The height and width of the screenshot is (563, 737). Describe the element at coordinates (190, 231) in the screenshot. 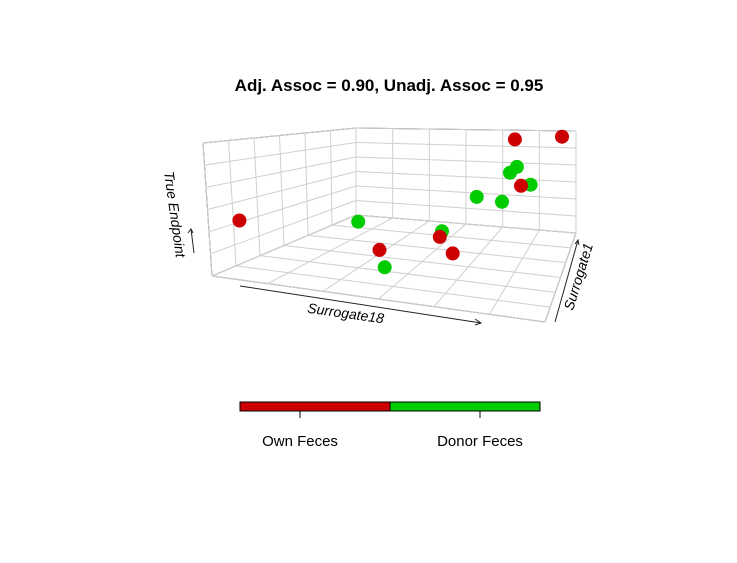

I see `z-axis-arrowhead` at that location.